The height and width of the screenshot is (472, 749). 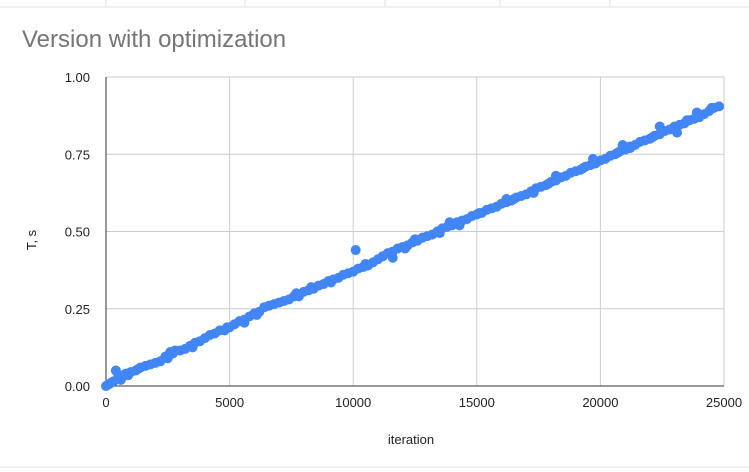 I want to click on x-axis-title: iteration, so click(x=411, y=439).